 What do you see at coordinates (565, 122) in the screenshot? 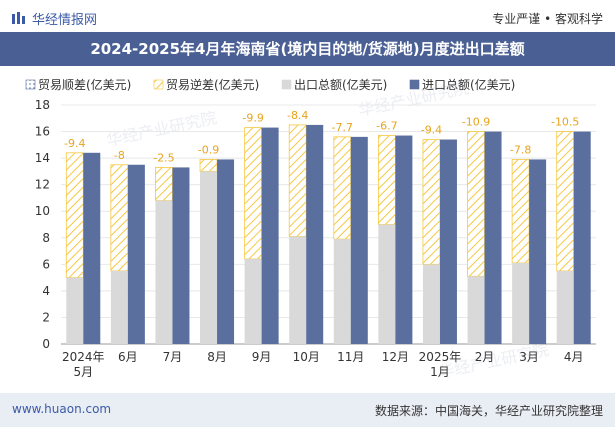
I see `data-label: -10.5` at bounding box center [565, 122].